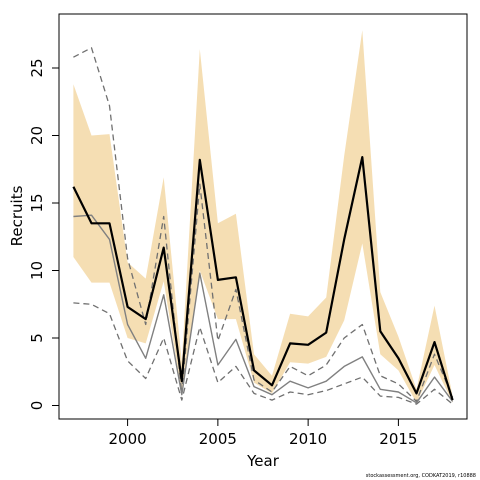 Image resolution: width=480 pixels, height=480 pixels. What do you see at coordinates (398, 439) in the screenshot?
I see `x-tick-label: 2015` at bounding box center [398, 439].